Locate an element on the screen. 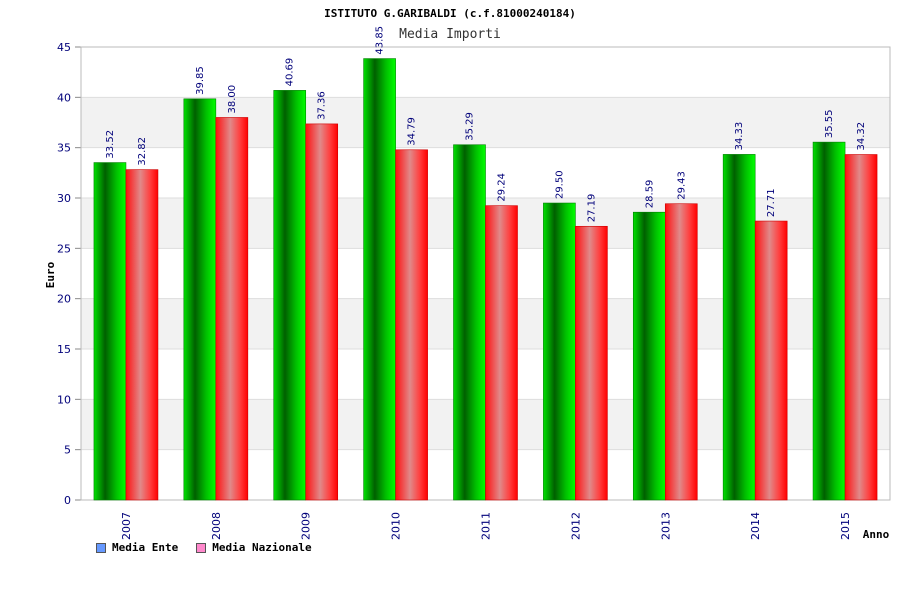  value-label: 43.85 is located at coordinates (380, 40).